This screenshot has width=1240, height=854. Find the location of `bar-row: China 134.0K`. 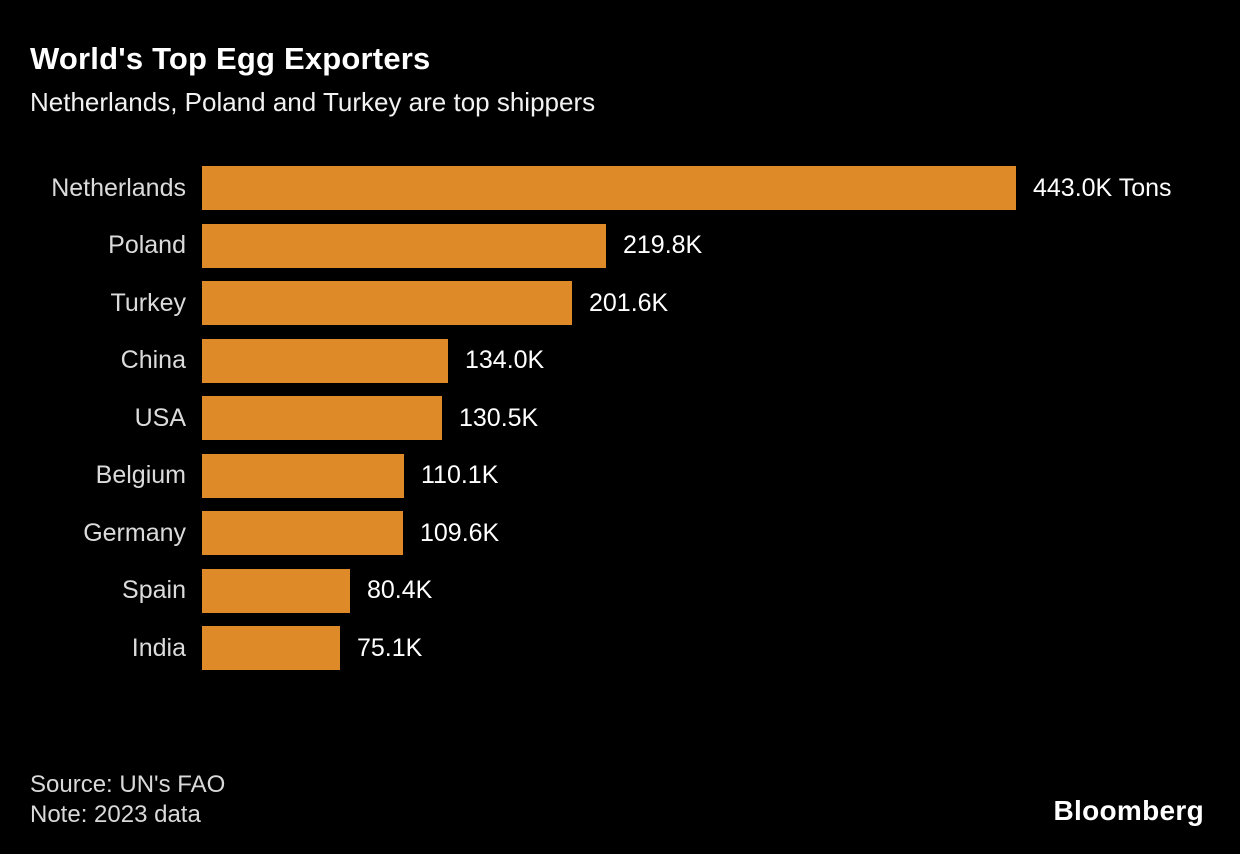

bar-row: China 134.0K is located at coordinates (620, 360).